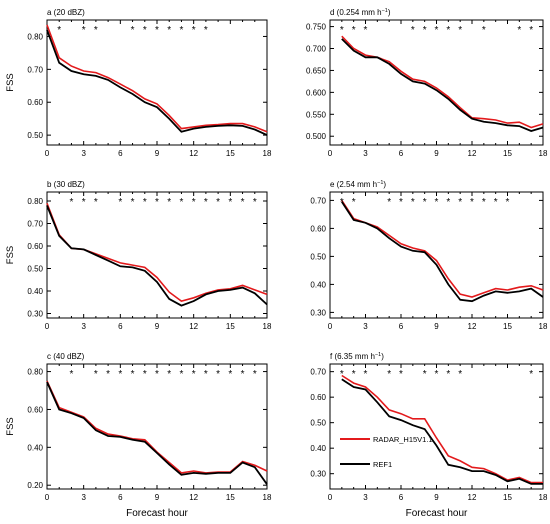  I want to click on title-superscript: −1, so click(385, 11).